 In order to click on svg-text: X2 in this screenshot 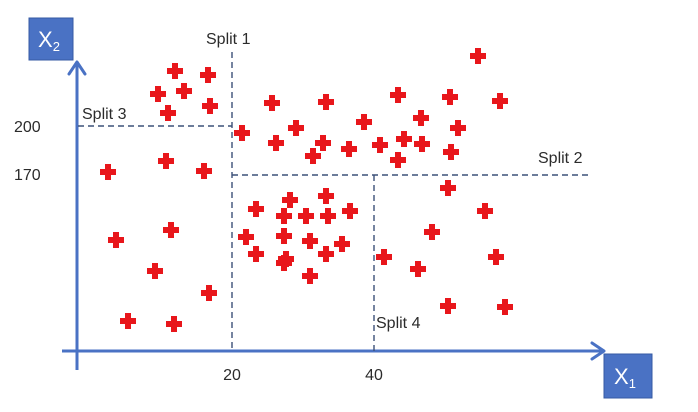, I will do `click(49, 40)`.